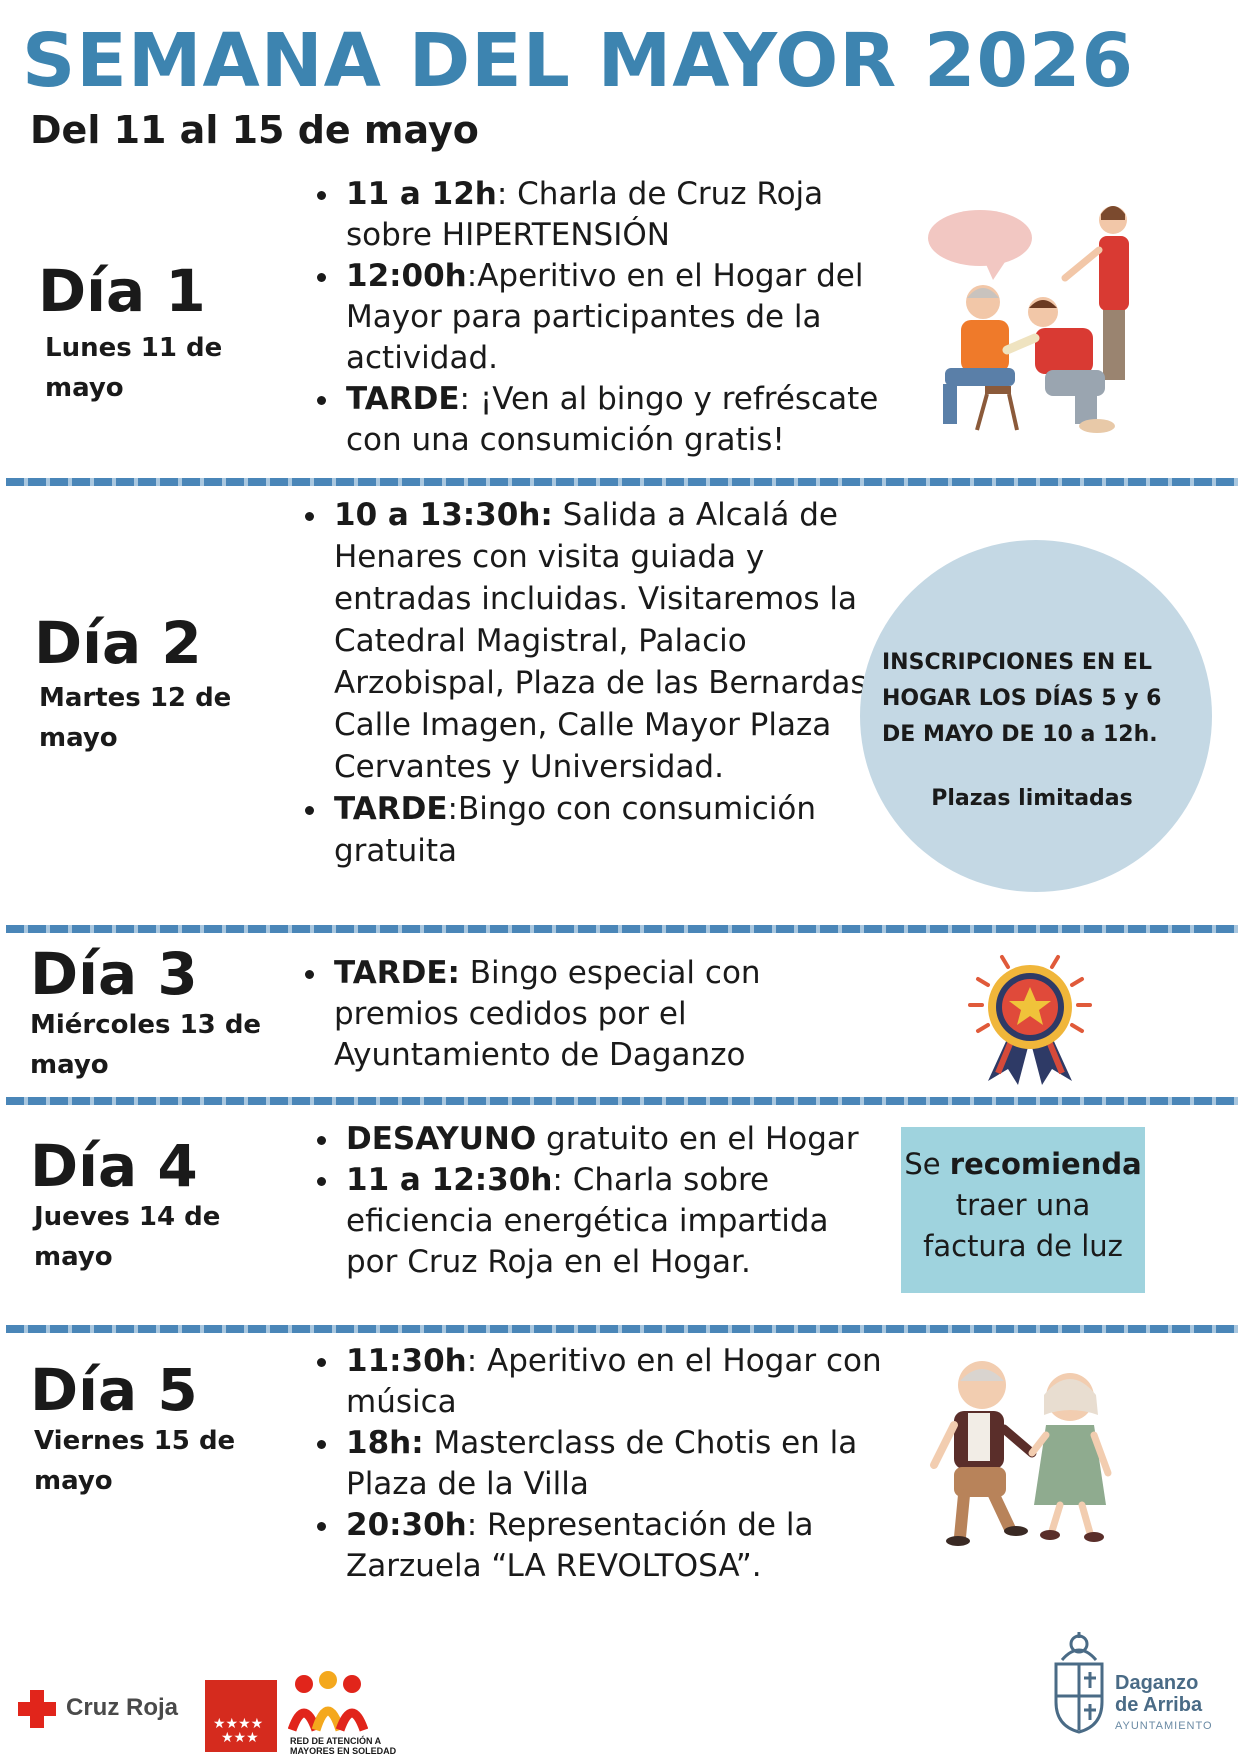  Describe the element at coordinates (1164, 1726) in the screenshot. I see `daganzo-sub: AYUNTAMIENTO` at that location.